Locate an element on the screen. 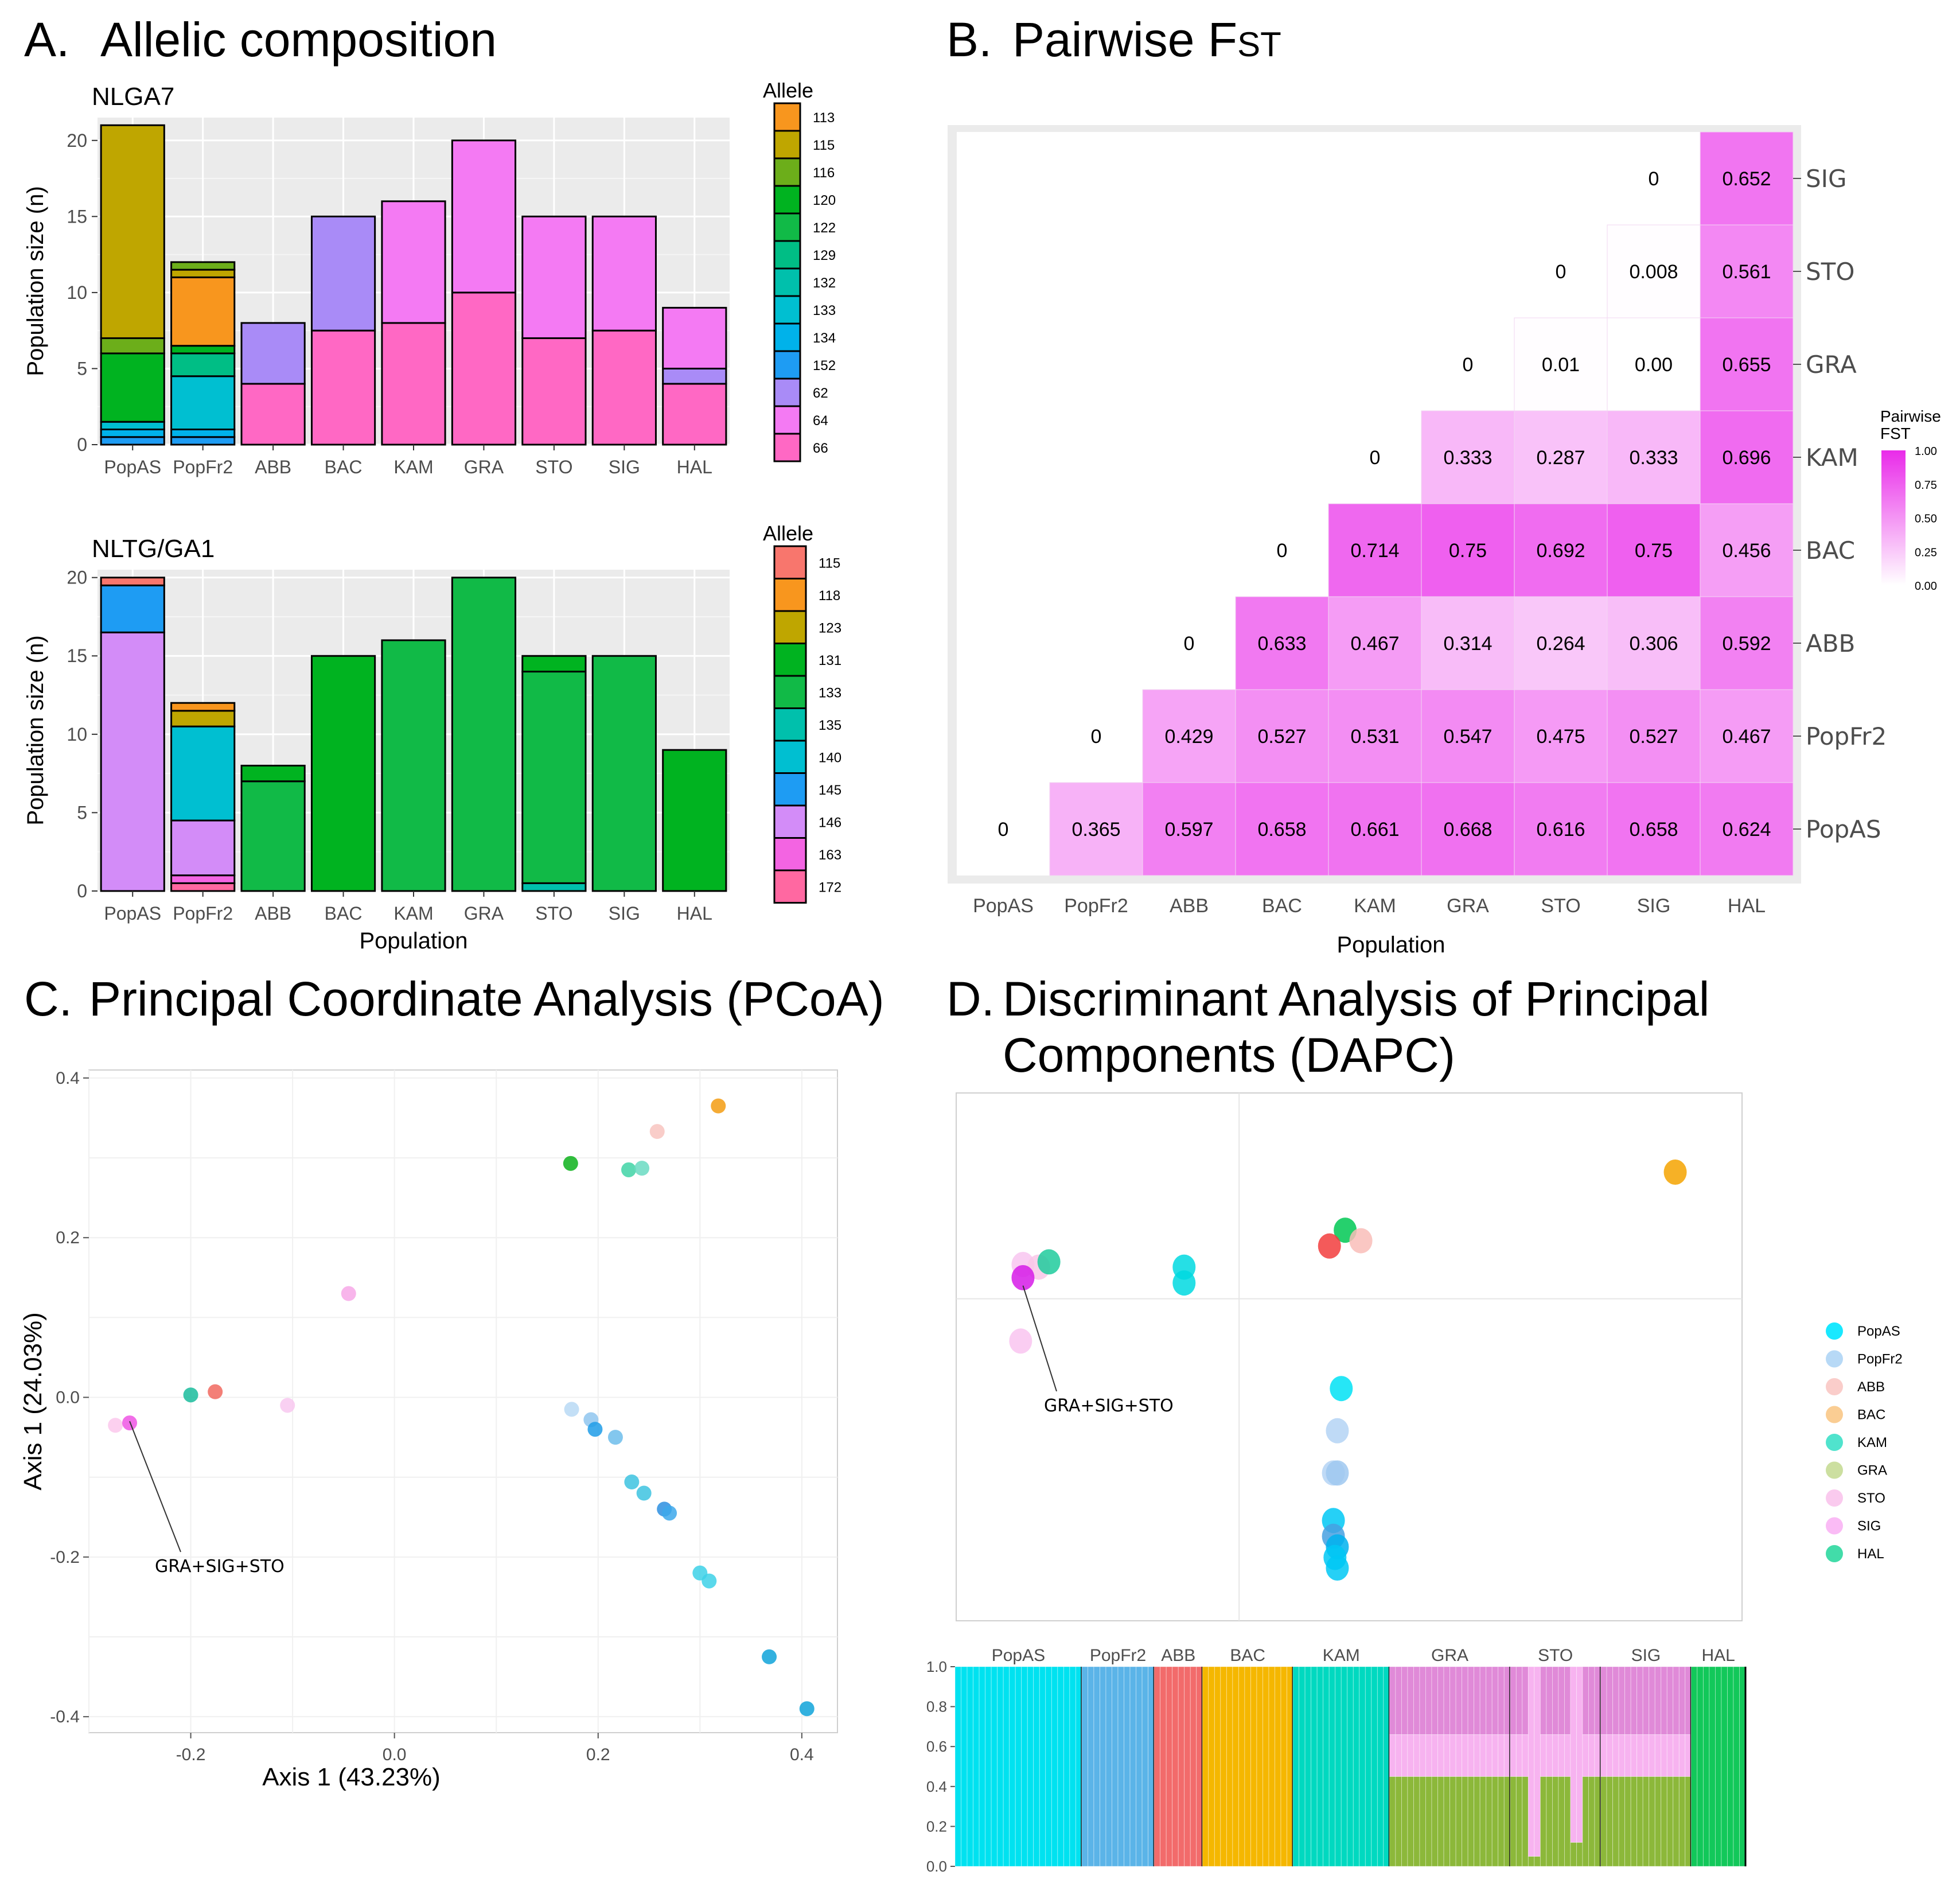  heat-cell-label: 0.655 is located at coordinates (1746, 365).